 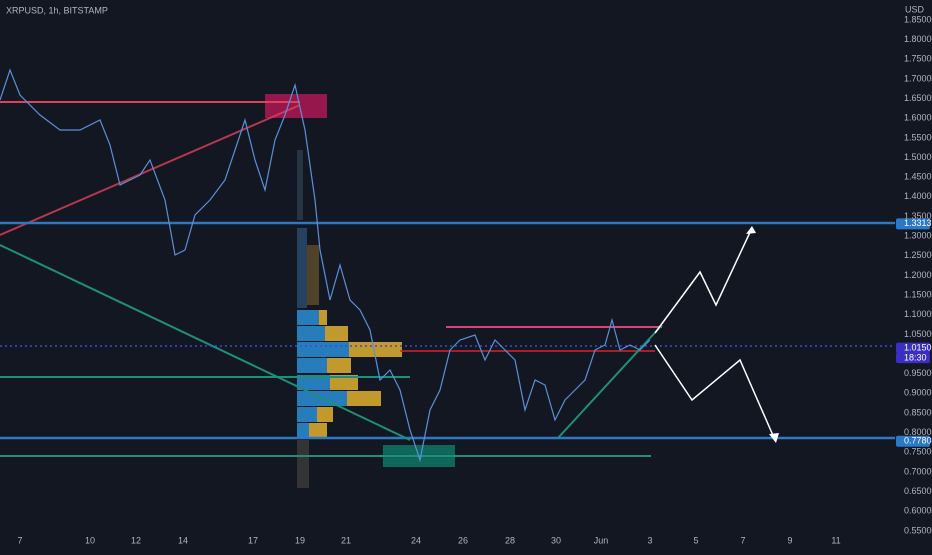 I want to click on time-tick-label: 21, so click(x=346, y=540).